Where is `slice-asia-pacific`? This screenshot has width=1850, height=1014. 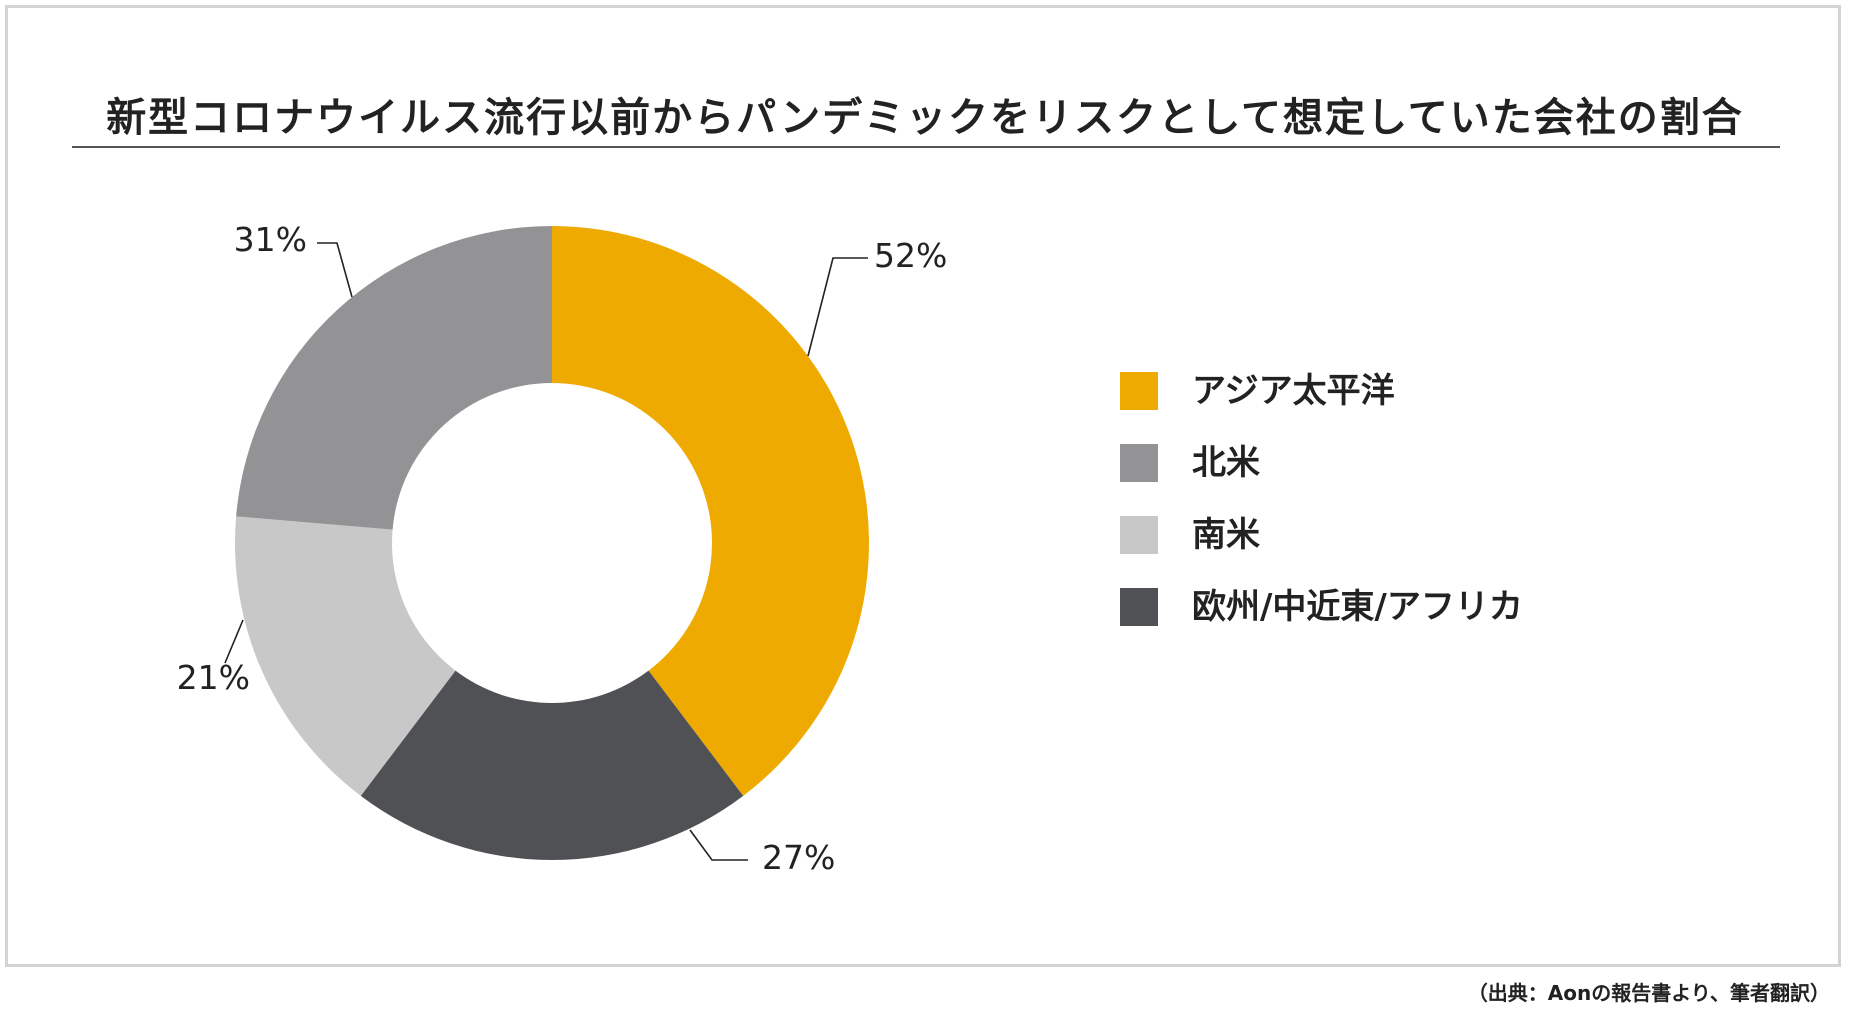 slice-asia-pacific is located at coordinates (710, 511).